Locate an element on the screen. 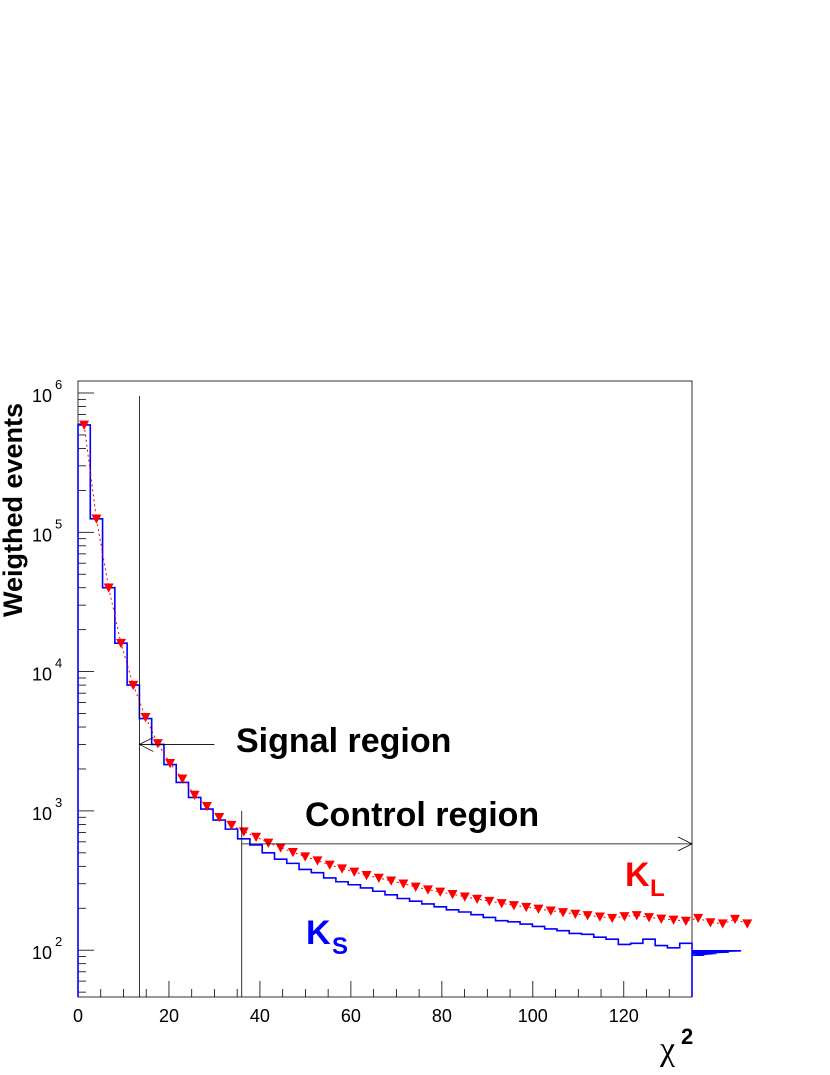  x-tick-label: 100 is located at coordinates (533, 1016).